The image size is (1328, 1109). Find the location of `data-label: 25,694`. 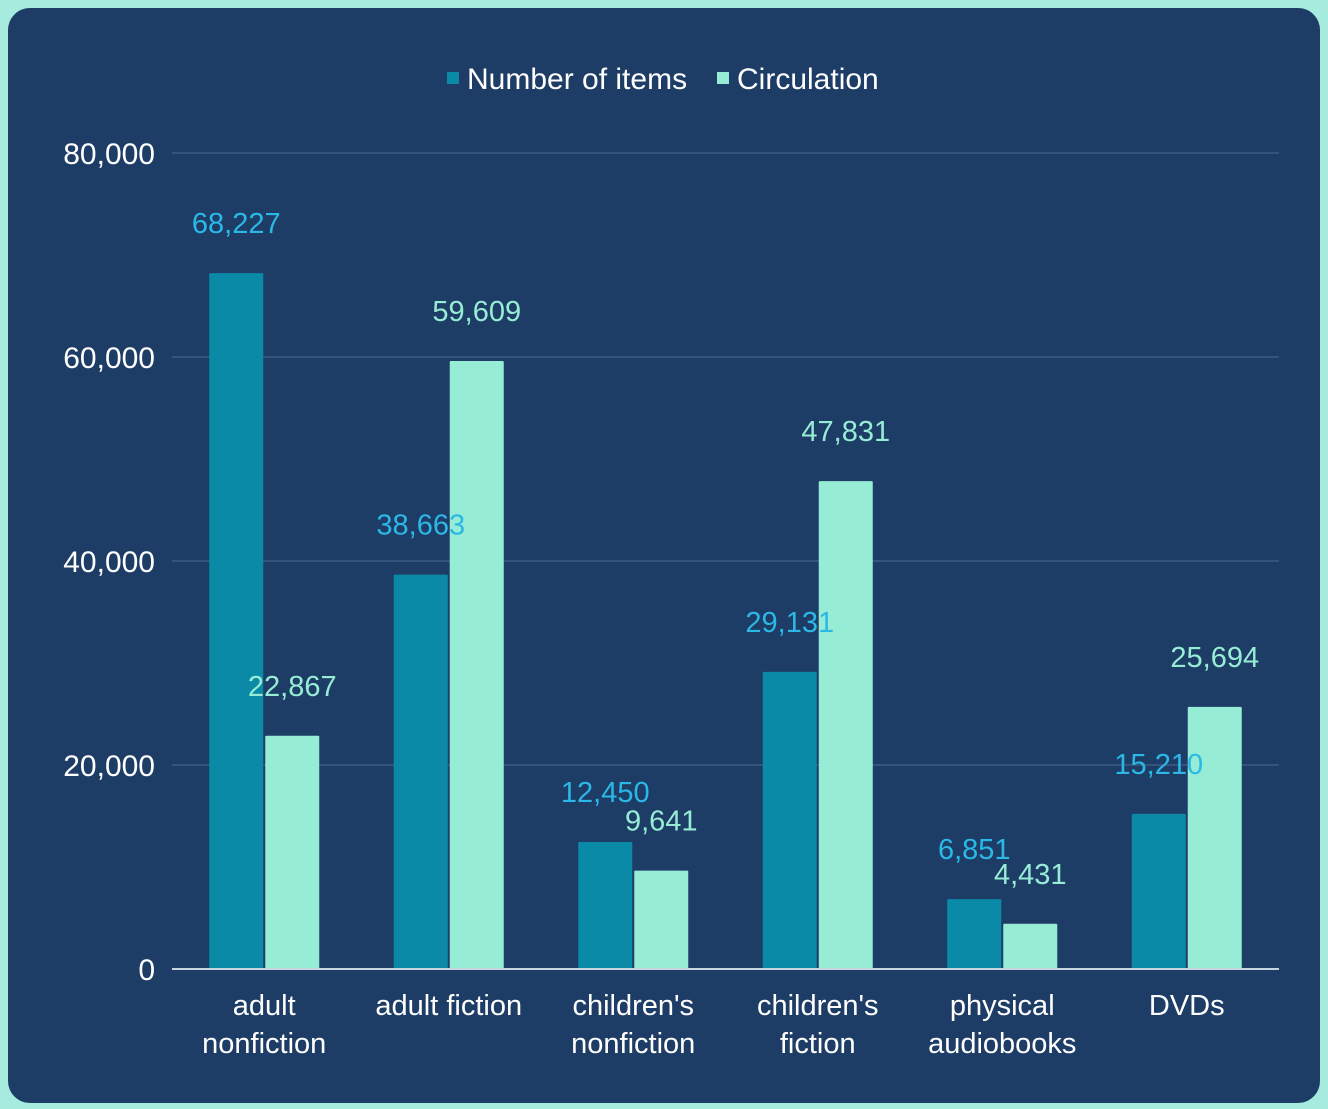

data-label: 25,694 is located at coordinates (1214, 658).